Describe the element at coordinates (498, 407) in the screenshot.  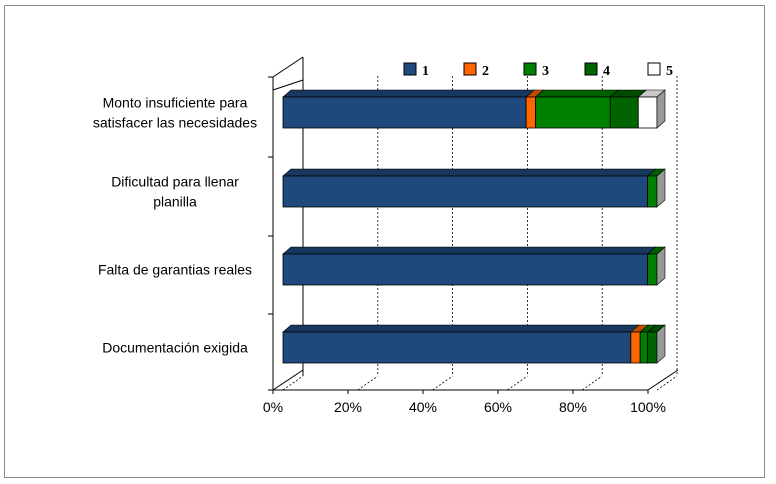
I see `x-tick-label: 60%` at that location.